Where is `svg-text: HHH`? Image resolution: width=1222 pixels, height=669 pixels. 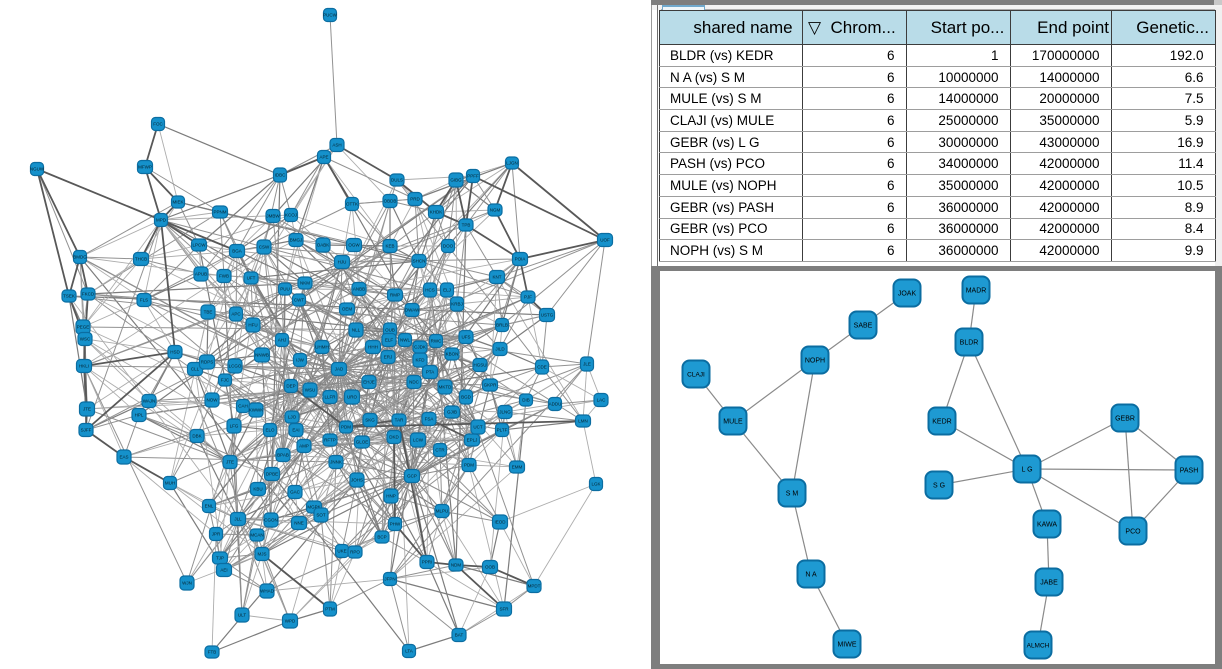 svg-text: HHH is located at coordinates (373, 347).